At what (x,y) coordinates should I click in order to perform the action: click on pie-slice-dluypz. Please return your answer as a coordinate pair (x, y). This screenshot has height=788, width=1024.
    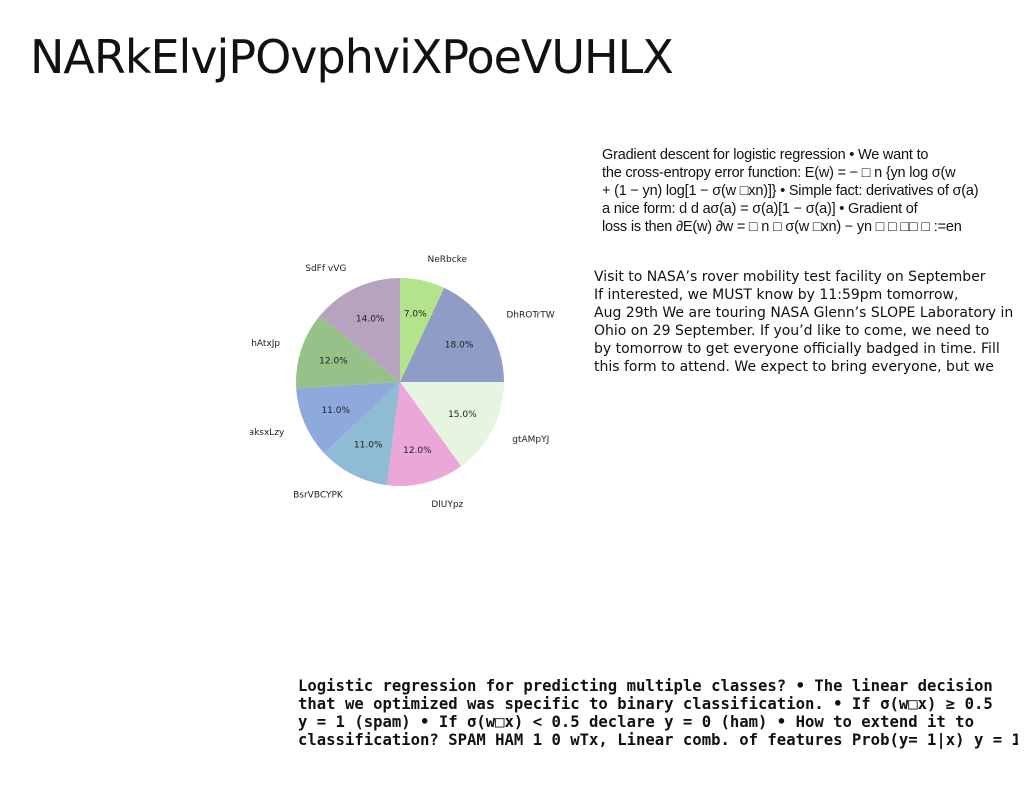
    Looking at the image, I should click on (424, 434).